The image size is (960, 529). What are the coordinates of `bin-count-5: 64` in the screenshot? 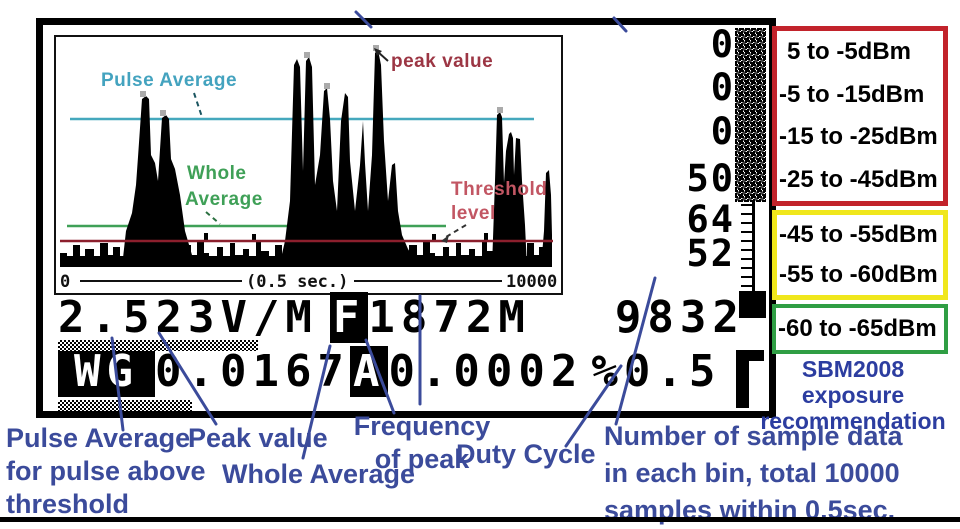 It's located at (710, 219).